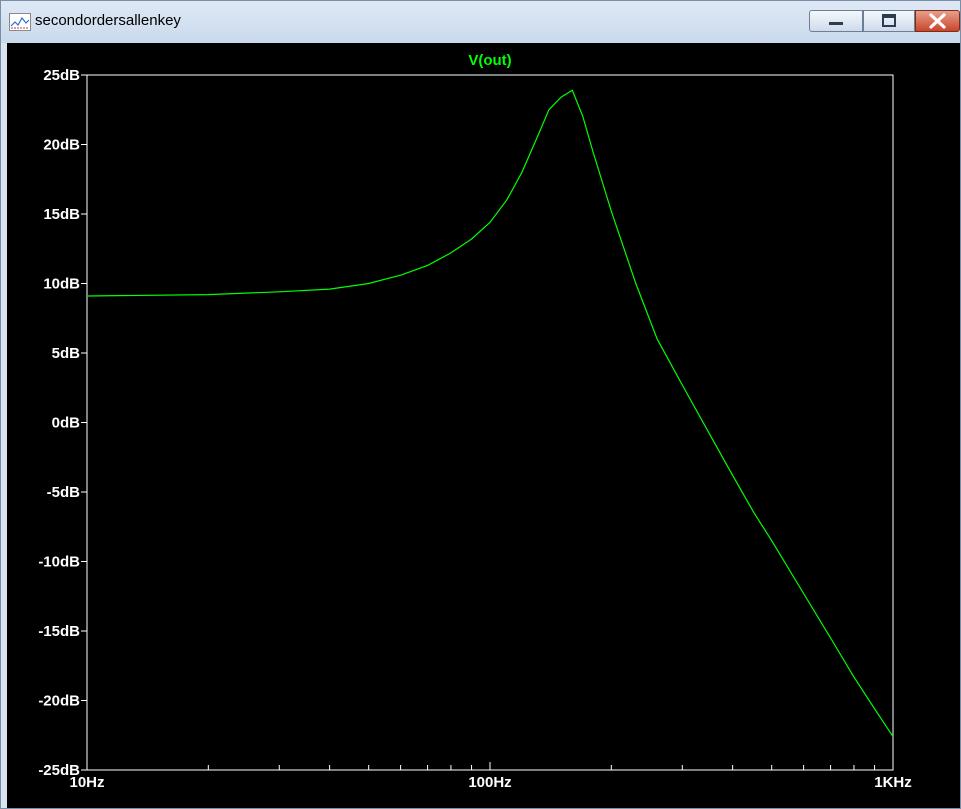 Image resolution: width=961 pixels, height=809 pixels. I want to click on x-tick-label: 10Hz, so click(86, 782).